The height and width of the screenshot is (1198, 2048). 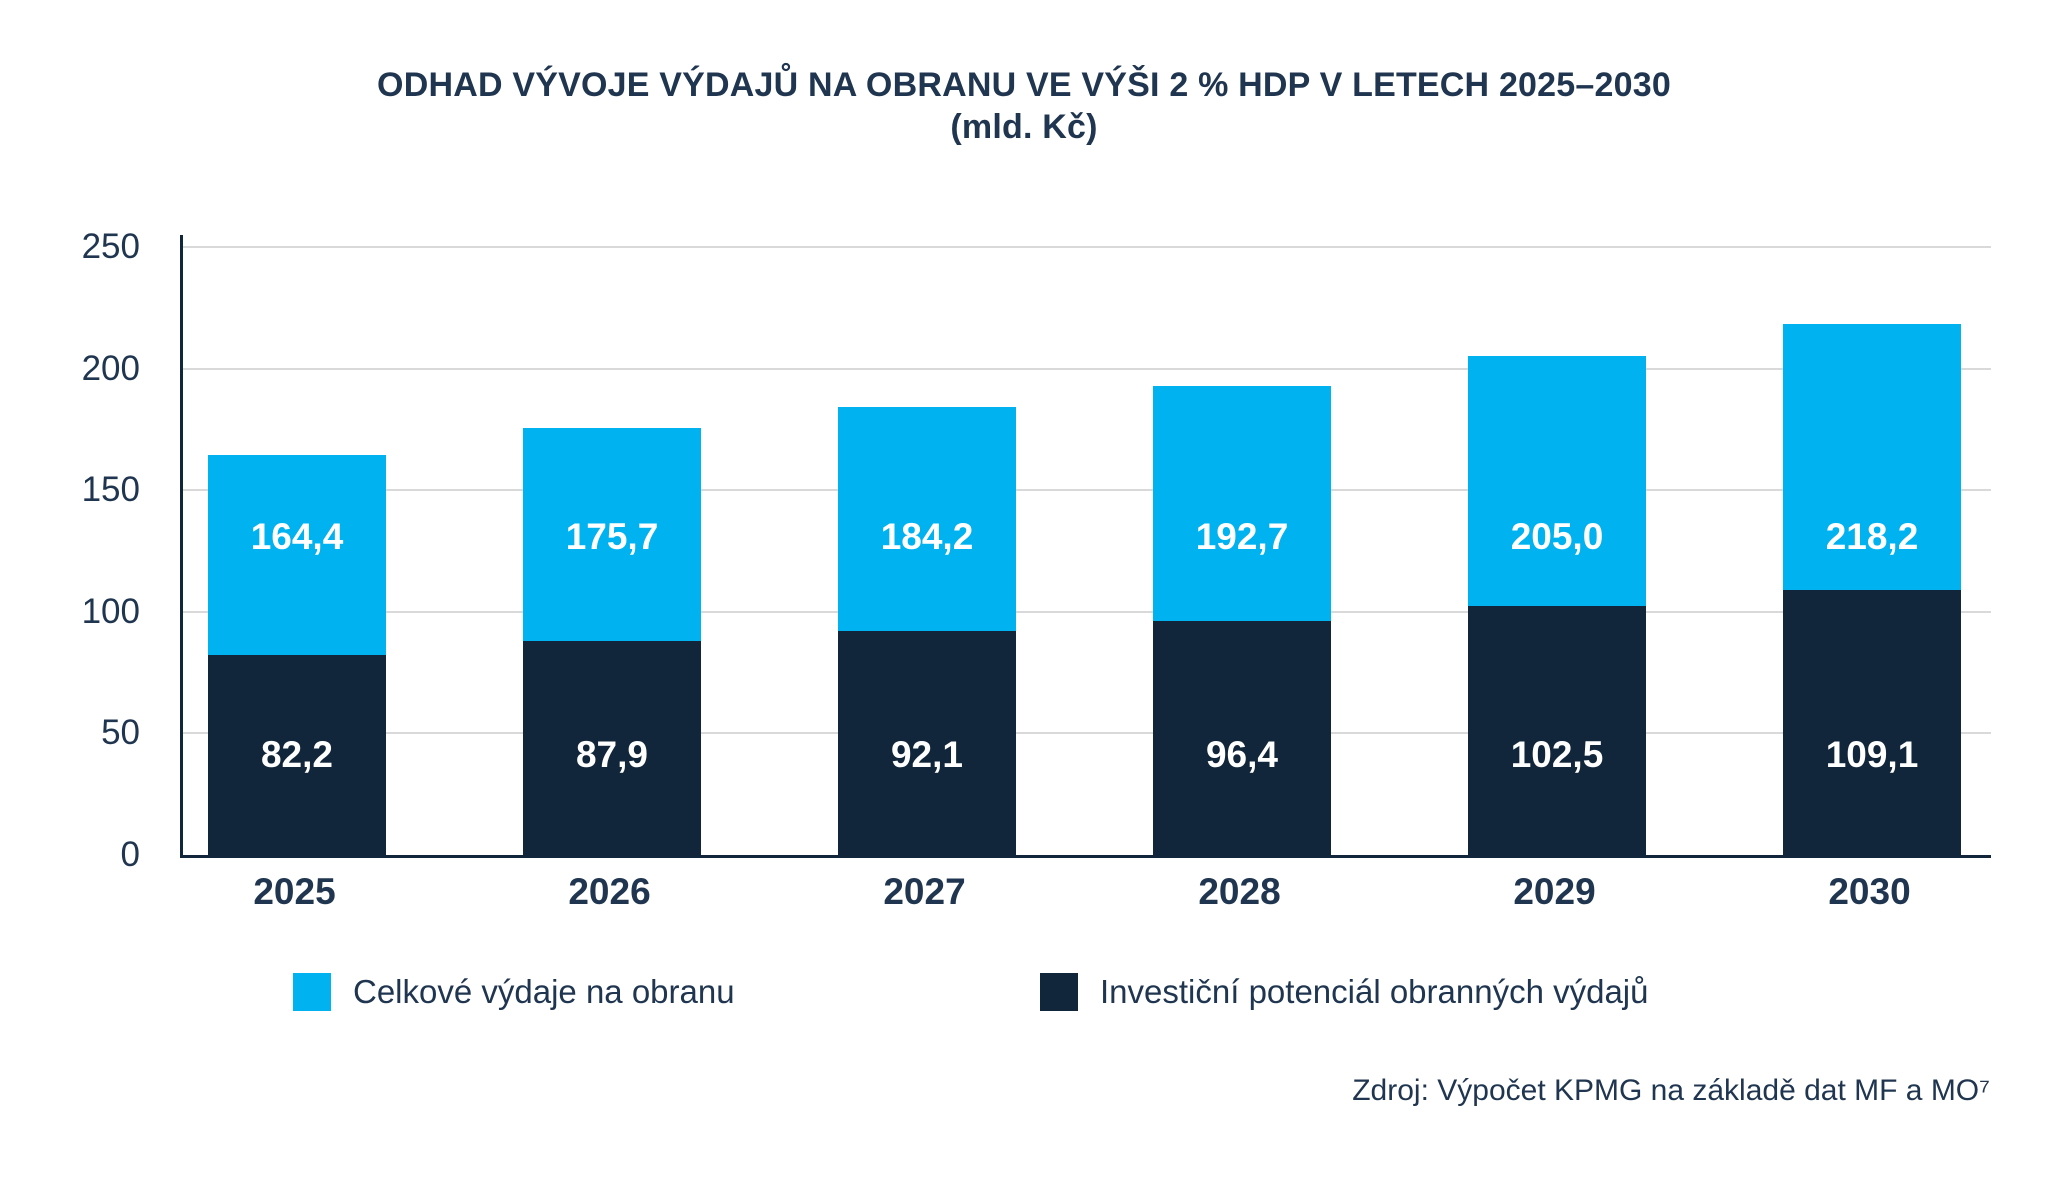 I want to click on bar-group-2029: 205,0 102,5, so click(x=1557, y=605).